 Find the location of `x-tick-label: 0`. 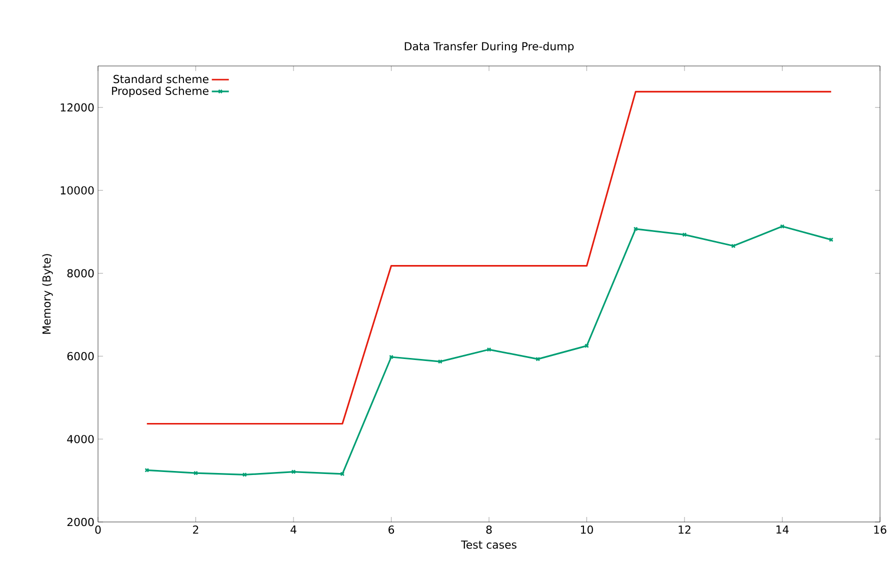

x-tick-label: 0 is located at coordinates (98, 530).